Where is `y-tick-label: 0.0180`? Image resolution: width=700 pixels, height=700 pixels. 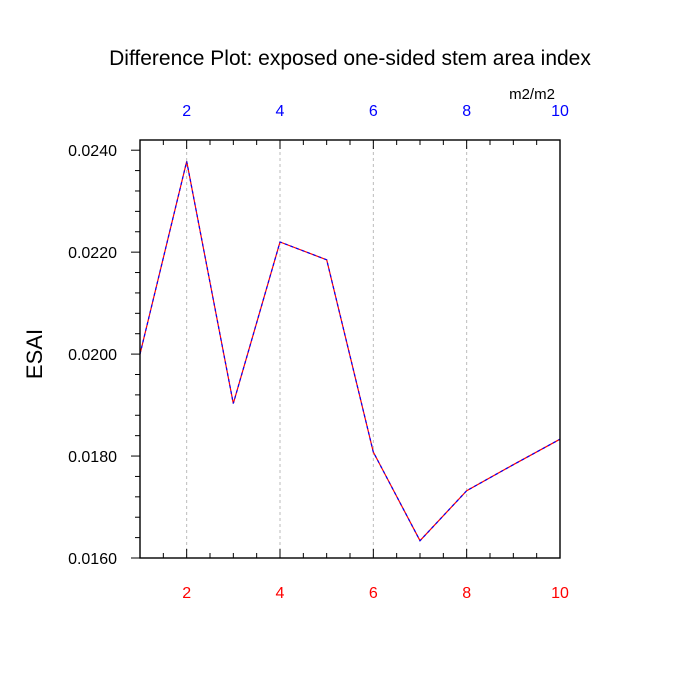
y-tick-label: 0.0180 is located at coordinates (92, 457).